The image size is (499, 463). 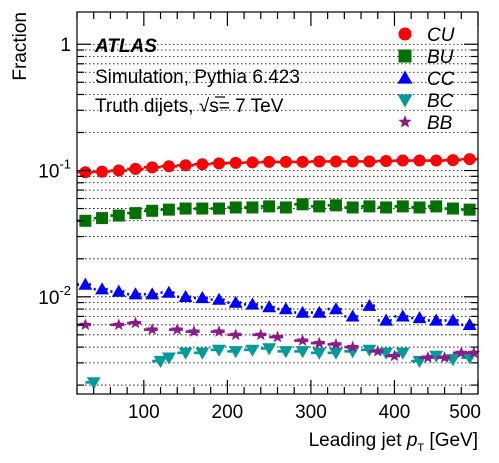 What do you see at coordinates (311, 412) in the screenshot?
I see `x-tick-label: 300` at bounding box center [311, 412].